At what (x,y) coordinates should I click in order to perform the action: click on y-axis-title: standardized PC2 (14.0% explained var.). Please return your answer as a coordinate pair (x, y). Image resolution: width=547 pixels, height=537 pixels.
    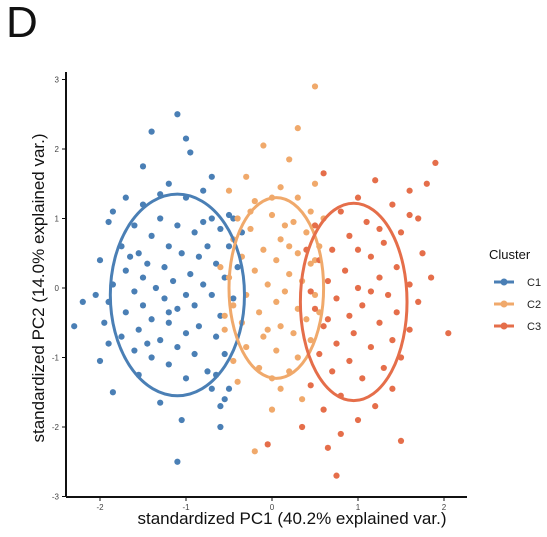
    Looking at the image, I should click on (38, 287).